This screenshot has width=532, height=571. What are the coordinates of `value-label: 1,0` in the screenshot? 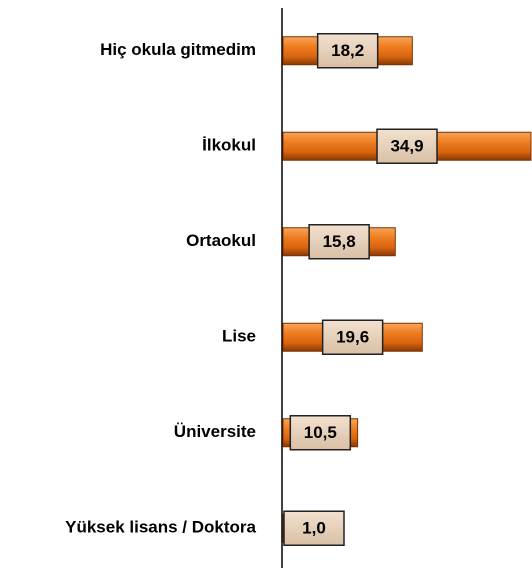 It's located at (314, 528).